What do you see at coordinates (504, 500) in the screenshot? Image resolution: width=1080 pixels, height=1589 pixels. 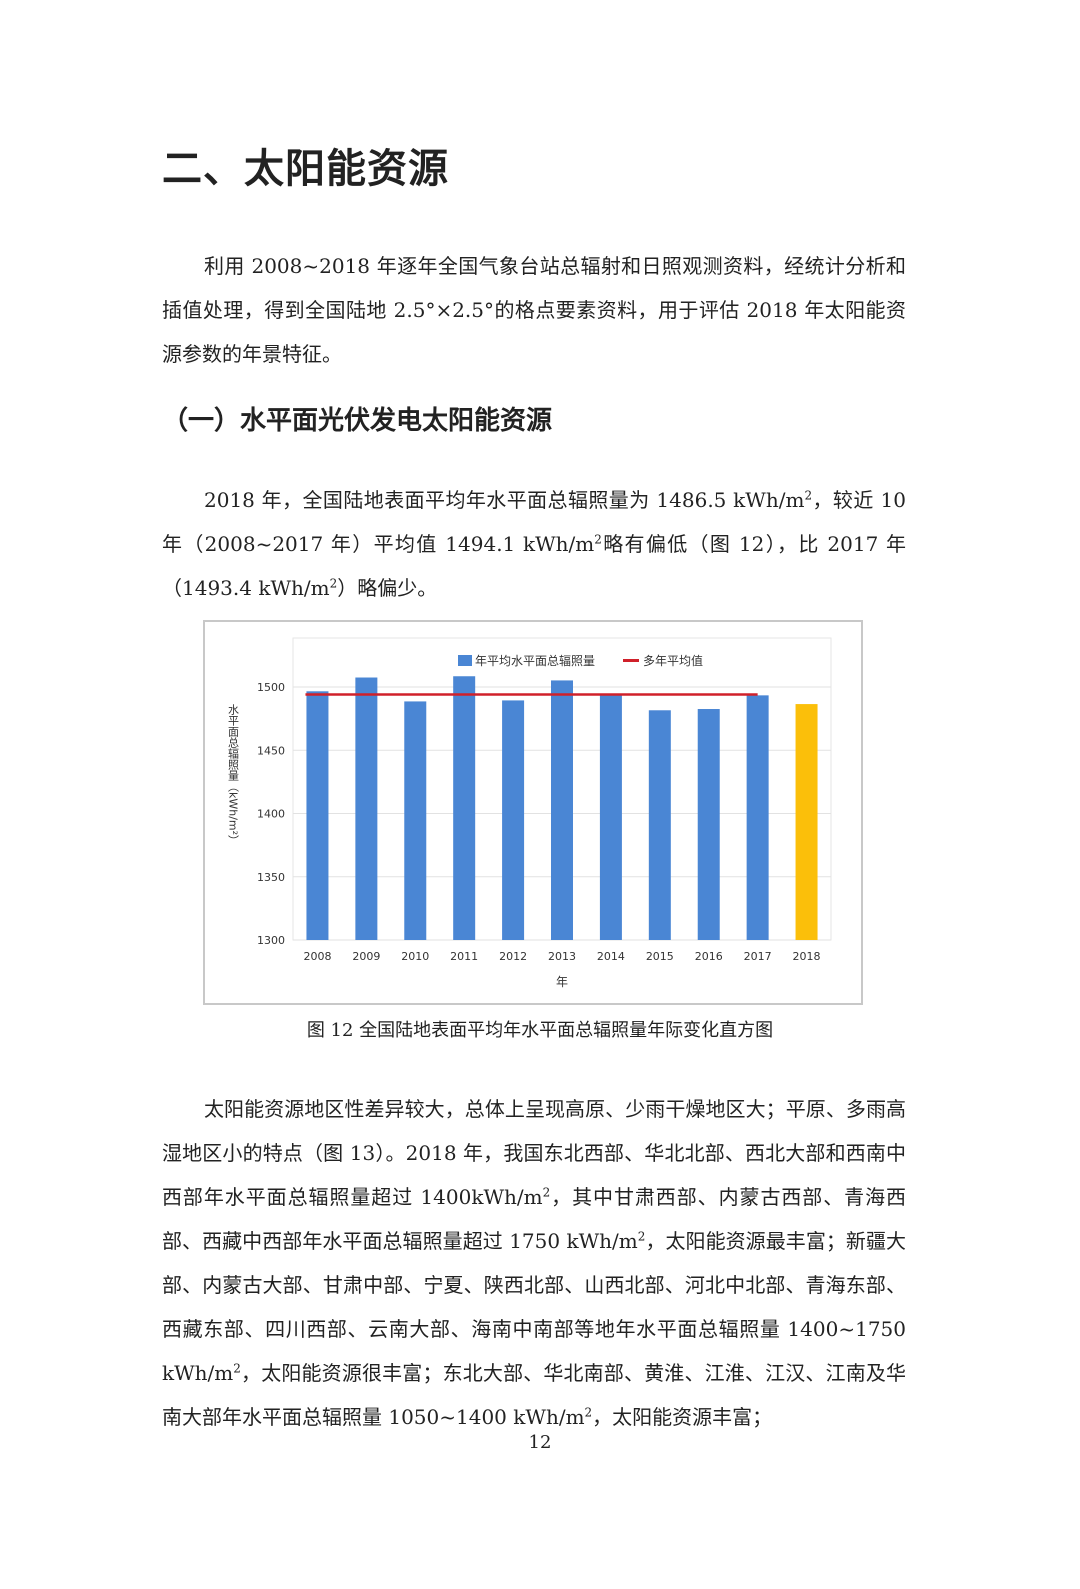 I see `text-run: 2018 年，全国陆地表面平均年水平面总辐照量为 1486.5 kWh/m` at bounding box center [504, 500].